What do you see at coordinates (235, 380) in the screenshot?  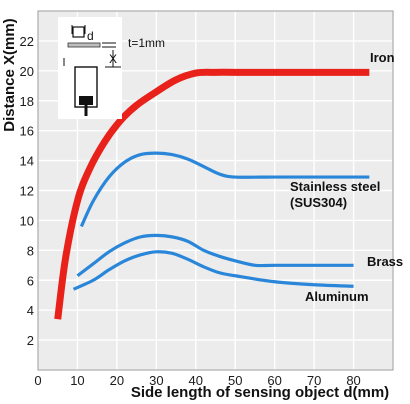 I see `x-tick-label: 50` at bounding box center [235, 380].